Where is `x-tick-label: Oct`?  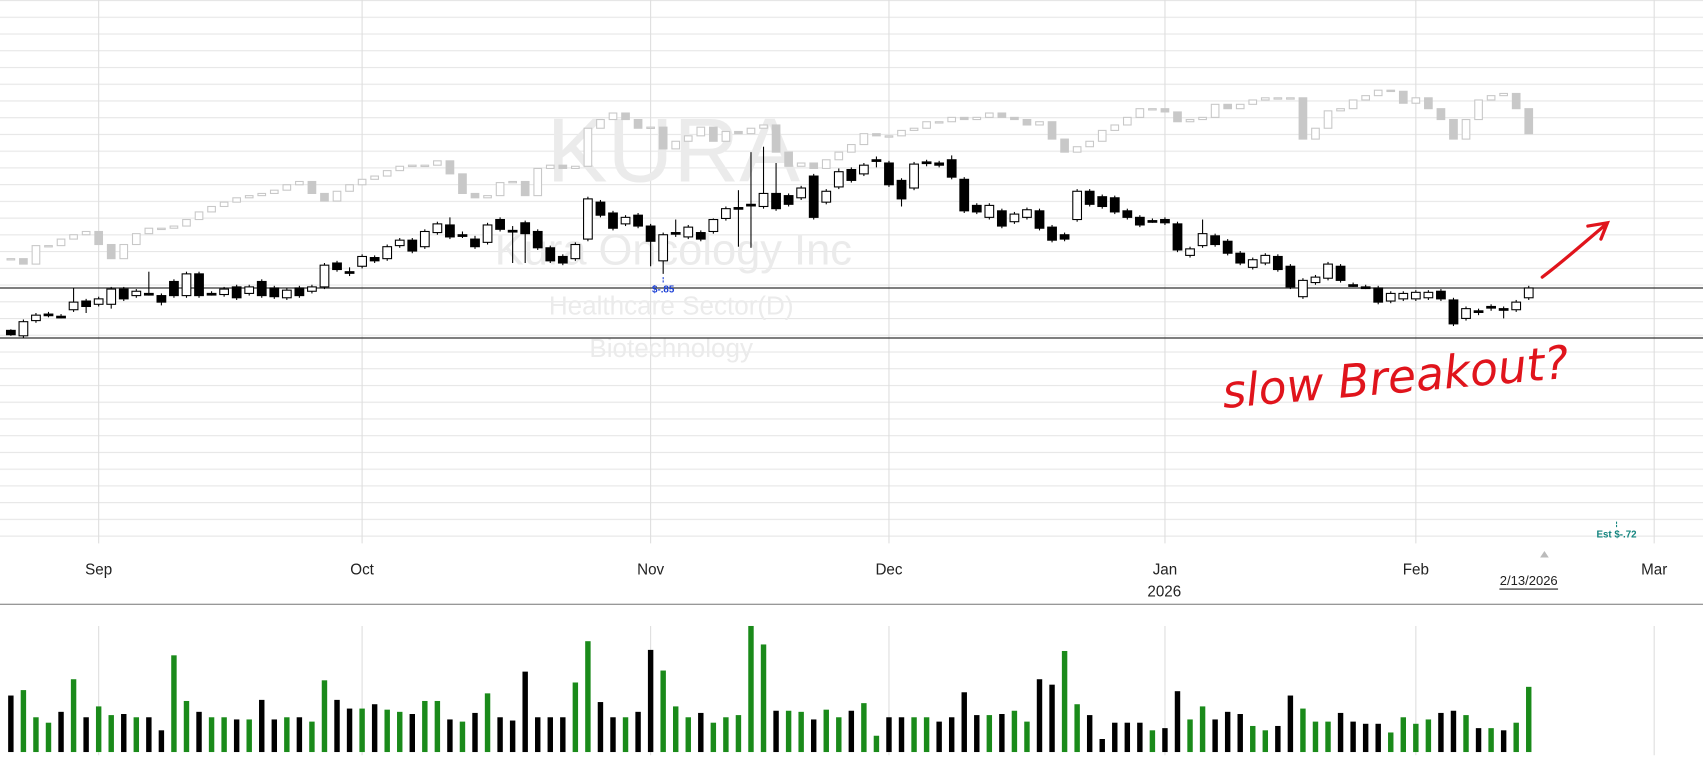
x-tick-label: Oct is located at coordinates (362, 570).